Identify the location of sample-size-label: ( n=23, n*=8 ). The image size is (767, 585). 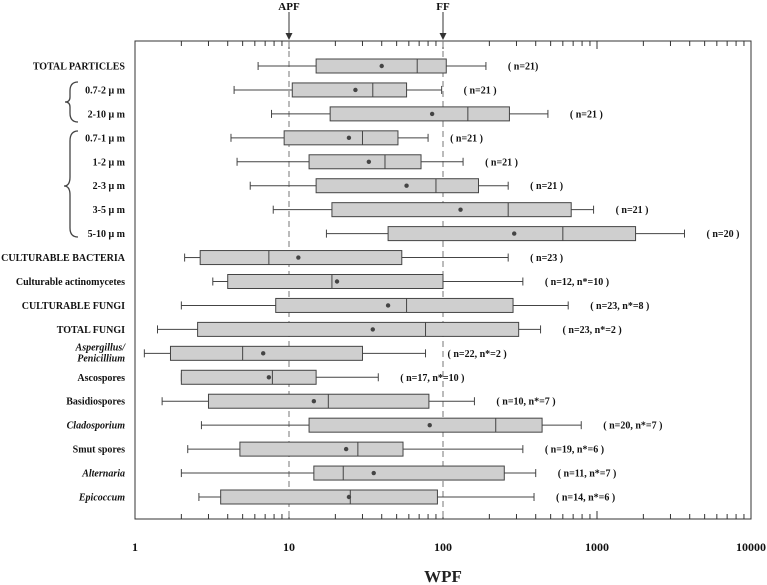
(619, 306).